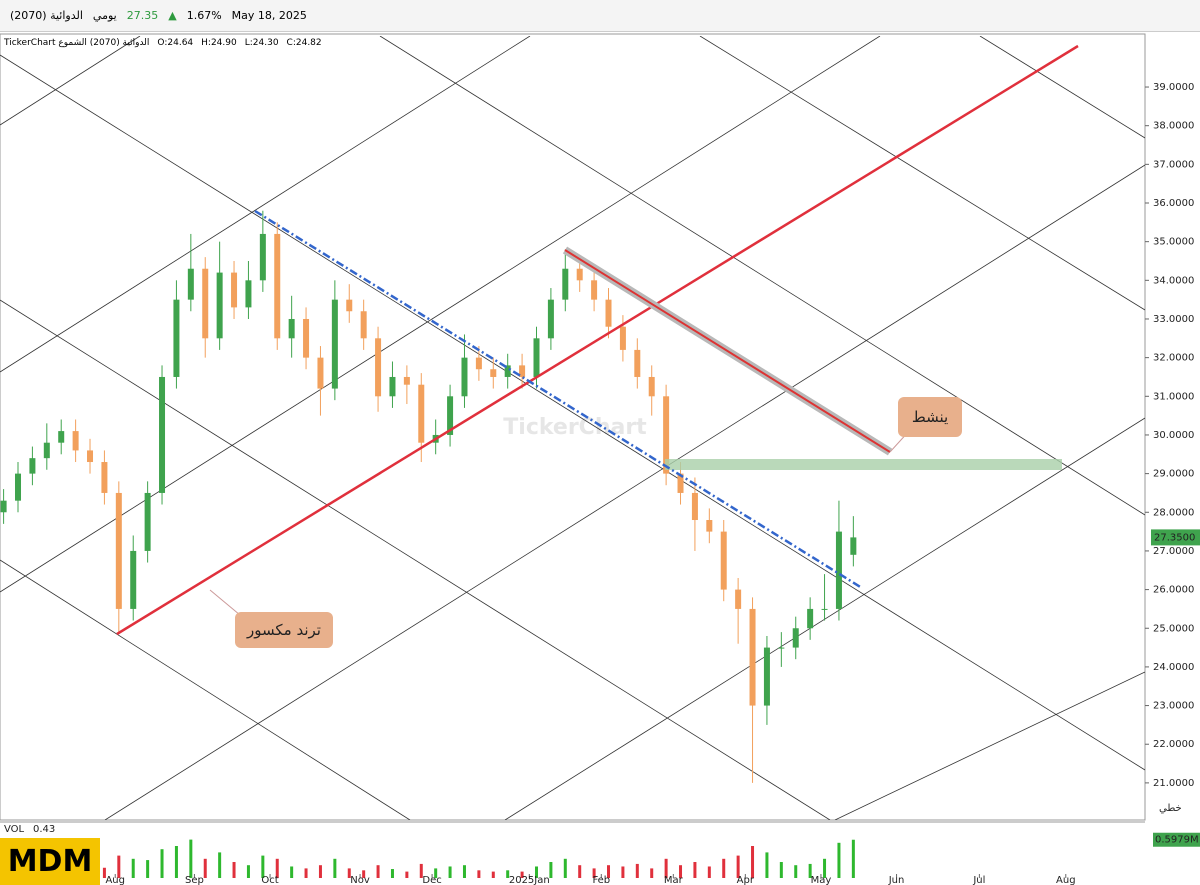  What do you see at coordinates (1174, 537) in the screenshot?
I see `price-tag-label: 27.3500` at bounding box center [1174, 537].